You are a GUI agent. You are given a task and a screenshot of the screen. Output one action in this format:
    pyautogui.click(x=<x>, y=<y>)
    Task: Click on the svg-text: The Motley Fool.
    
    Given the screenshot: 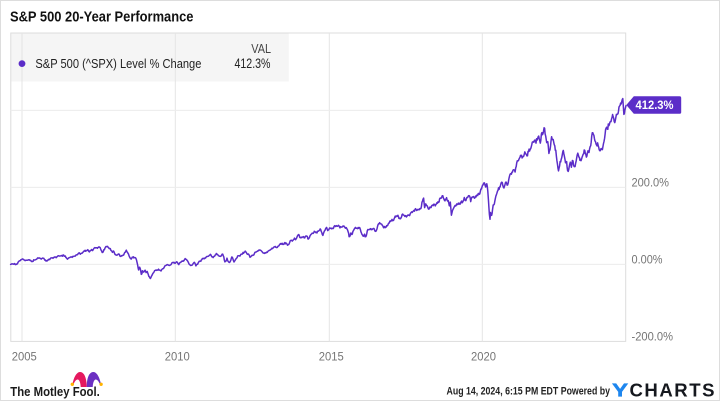 What is the action you would take?
    pyautogui.click(x=55, y=391)
    